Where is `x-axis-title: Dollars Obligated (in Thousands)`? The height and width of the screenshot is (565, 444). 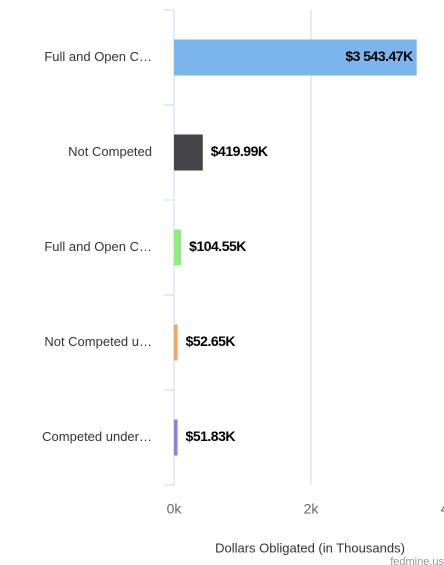 x-axis-title: Dollars Obligated (in Thousands) is located at coordinates (310, 547).